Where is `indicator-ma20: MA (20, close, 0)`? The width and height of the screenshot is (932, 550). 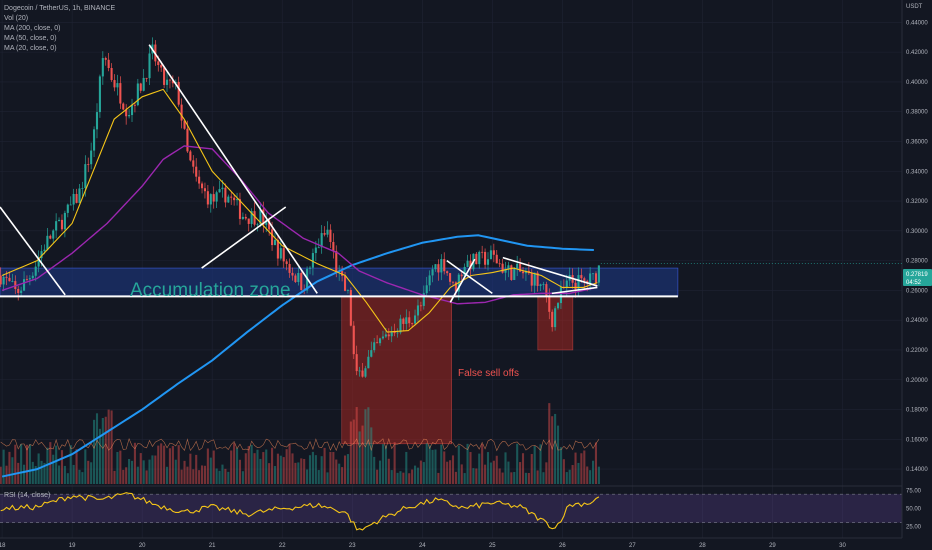 indicator-ma20: MA (20, close, 0) is located at coordinates (30, 48).